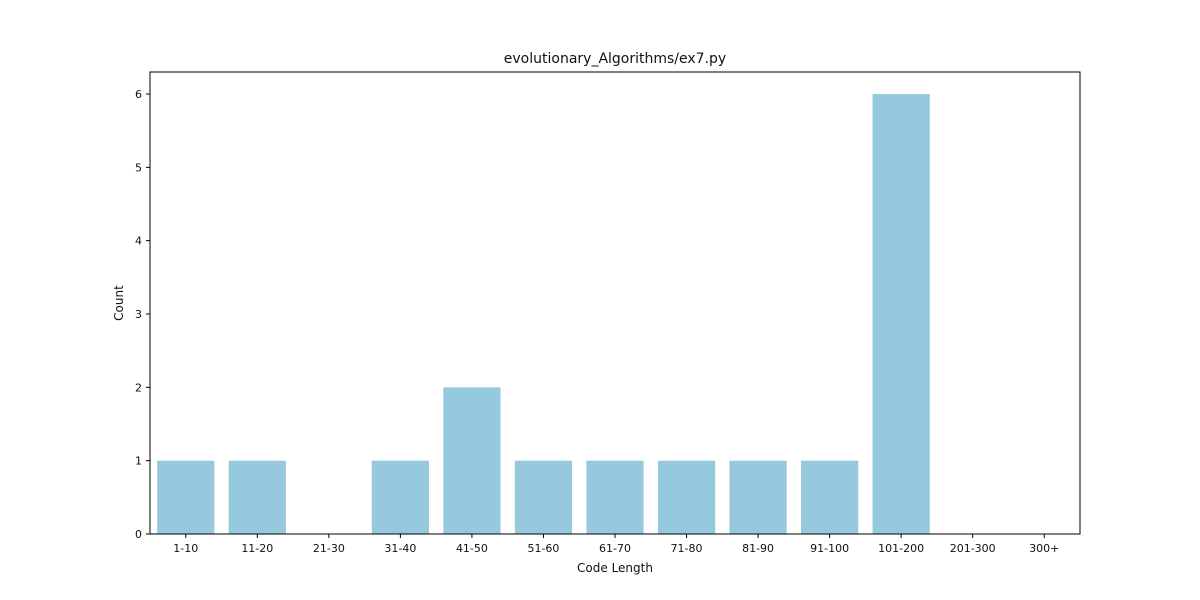 This screenshot has height=600, width=1200. What do you see at coordinates (543, 548) in the screenshot?
I see `x-tick-label: 51-60` at bounding box center [543, 548].